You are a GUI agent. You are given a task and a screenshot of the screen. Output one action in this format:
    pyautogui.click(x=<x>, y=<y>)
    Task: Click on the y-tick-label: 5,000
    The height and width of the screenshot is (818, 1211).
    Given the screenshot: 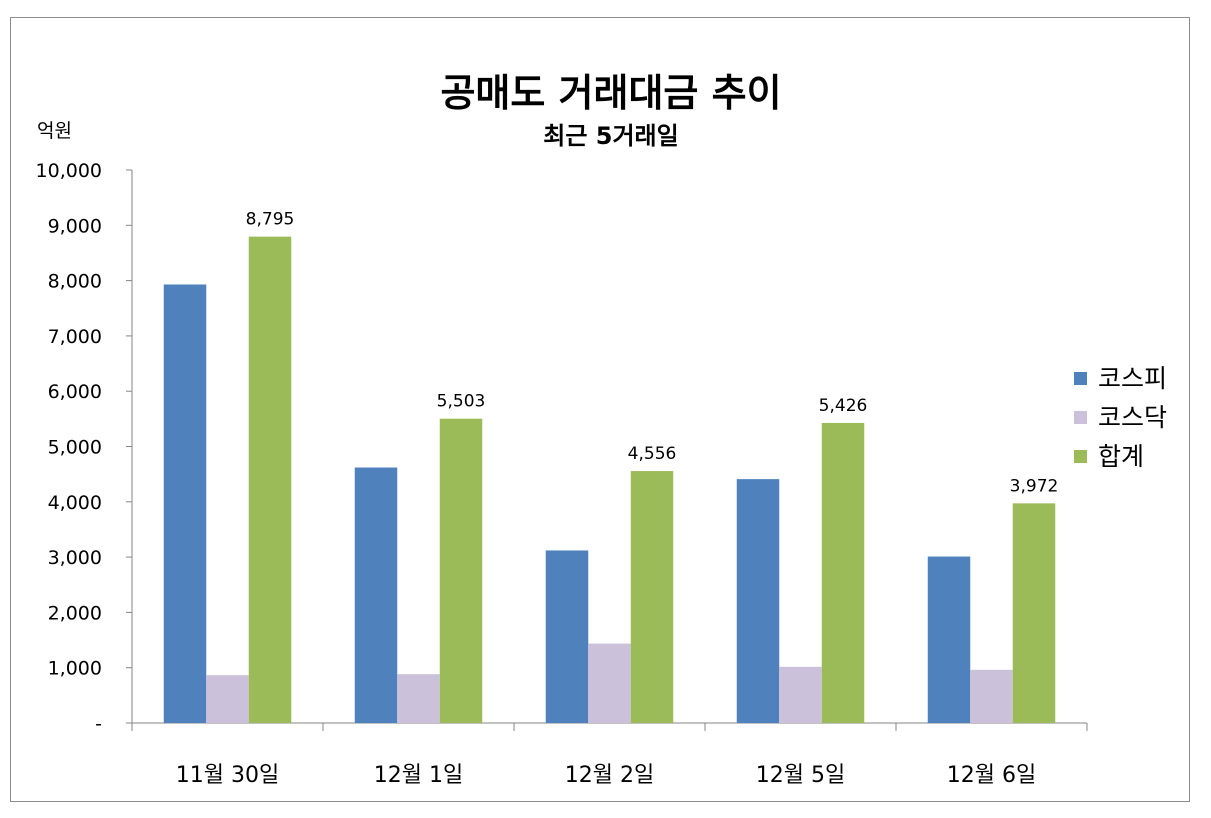 What is the action you would take?
    pyautogui.click(x=75, y=448)
    